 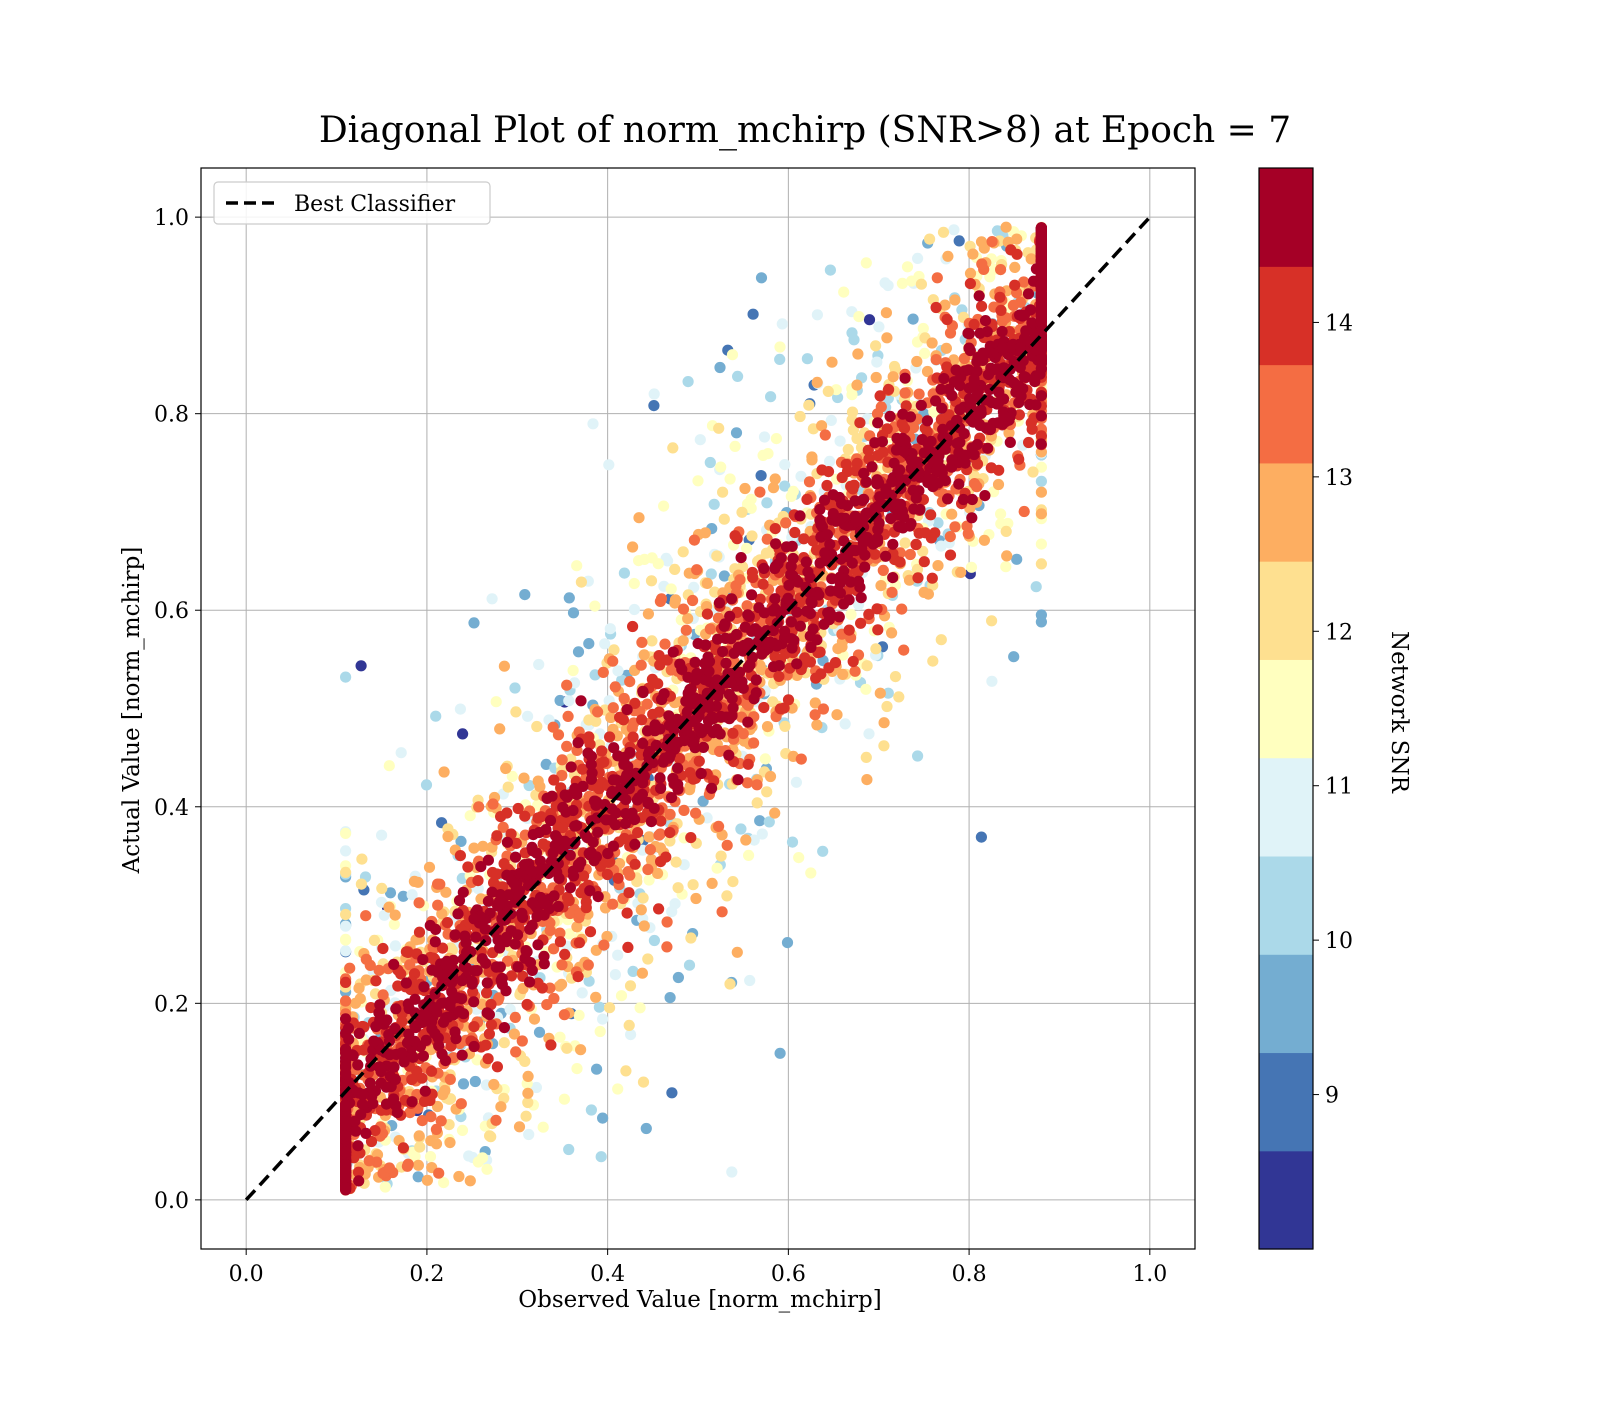 What do you see at coordinates (171, 415) in the screenshot?
I see `y-tick-label: 0.8` at bounding box center [171, 415].